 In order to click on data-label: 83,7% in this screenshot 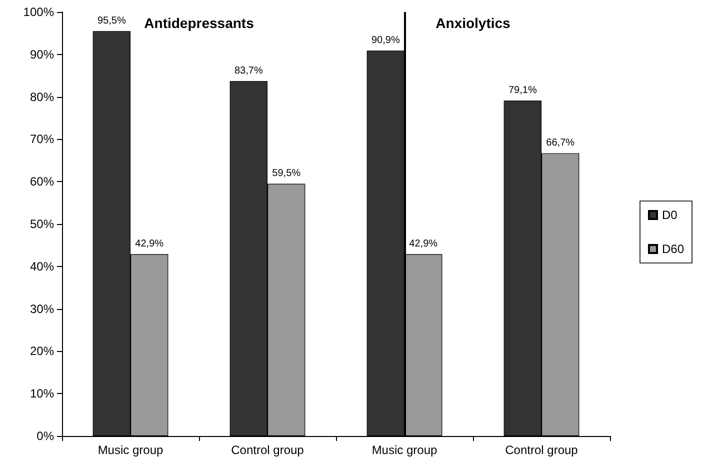, I will do `click(248, 71)`.